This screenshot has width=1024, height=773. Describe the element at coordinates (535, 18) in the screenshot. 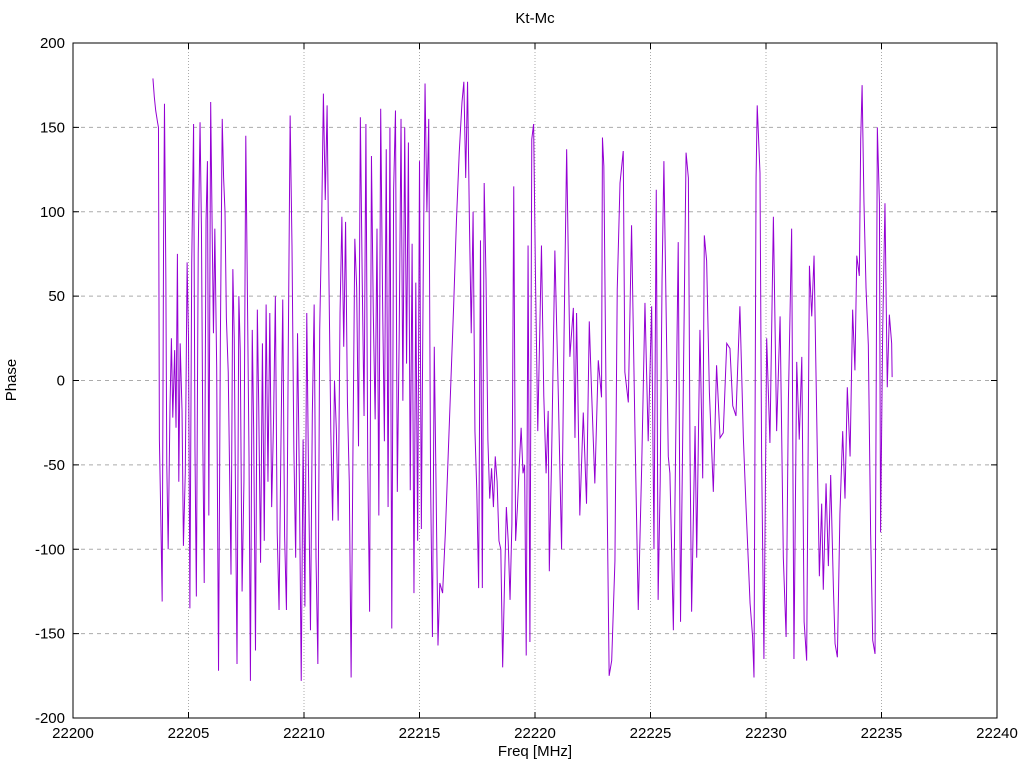

I see `chart-title: Kt-Mc` at that location.